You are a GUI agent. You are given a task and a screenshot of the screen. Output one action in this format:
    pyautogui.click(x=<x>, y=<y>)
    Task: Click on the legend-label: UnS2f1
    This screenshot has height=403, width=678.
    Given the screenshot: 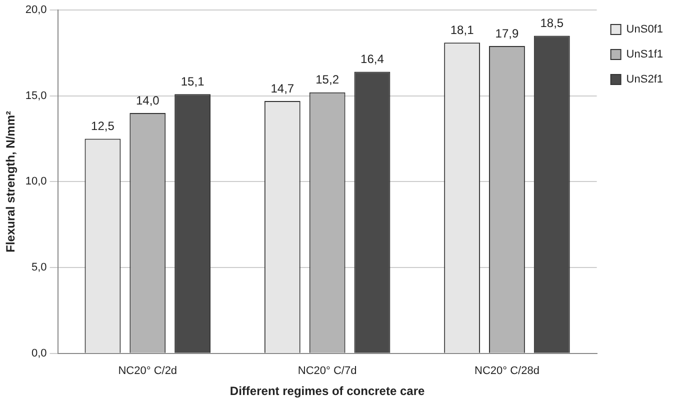 What is the action you would take?
    pyautogui.click(x=645, y=80)
    